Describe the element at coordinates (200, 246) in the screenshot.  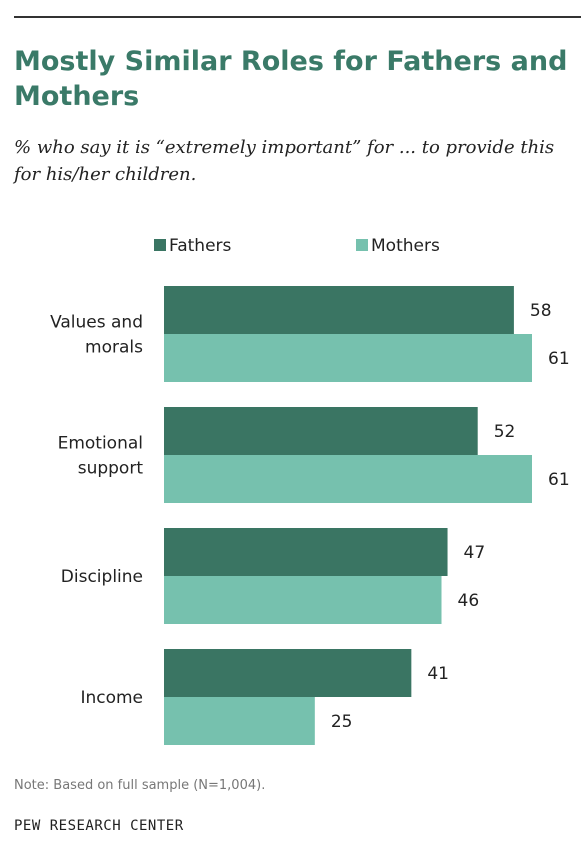
I see `legend-label-fathers: Fathers` at that location.